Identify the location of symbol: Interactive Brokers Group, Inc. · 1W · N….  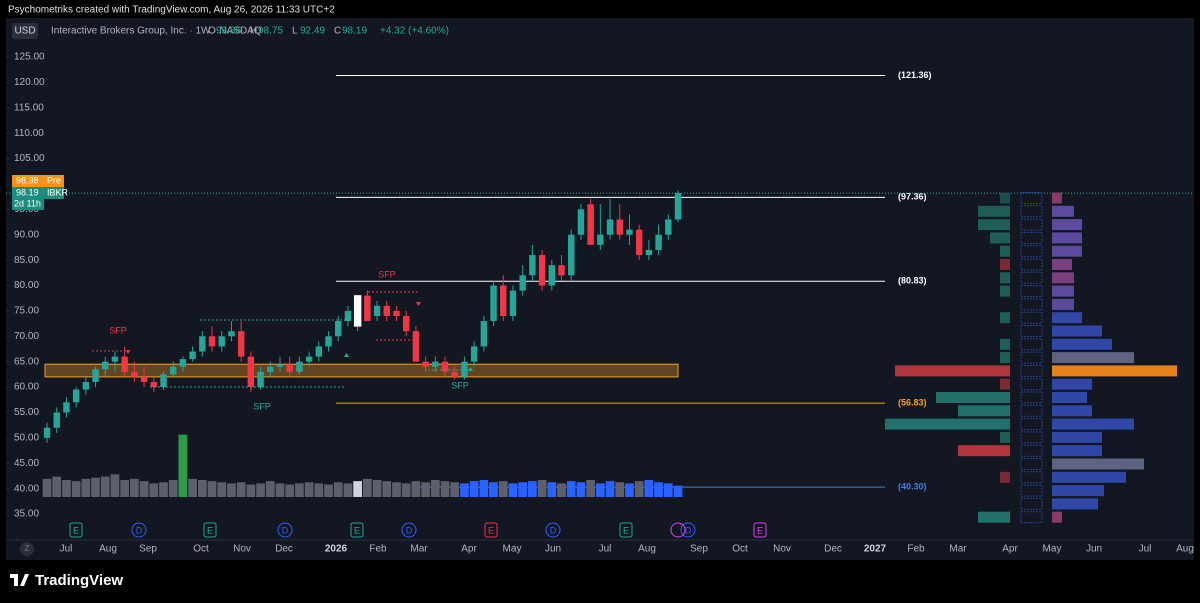
(156, 31).